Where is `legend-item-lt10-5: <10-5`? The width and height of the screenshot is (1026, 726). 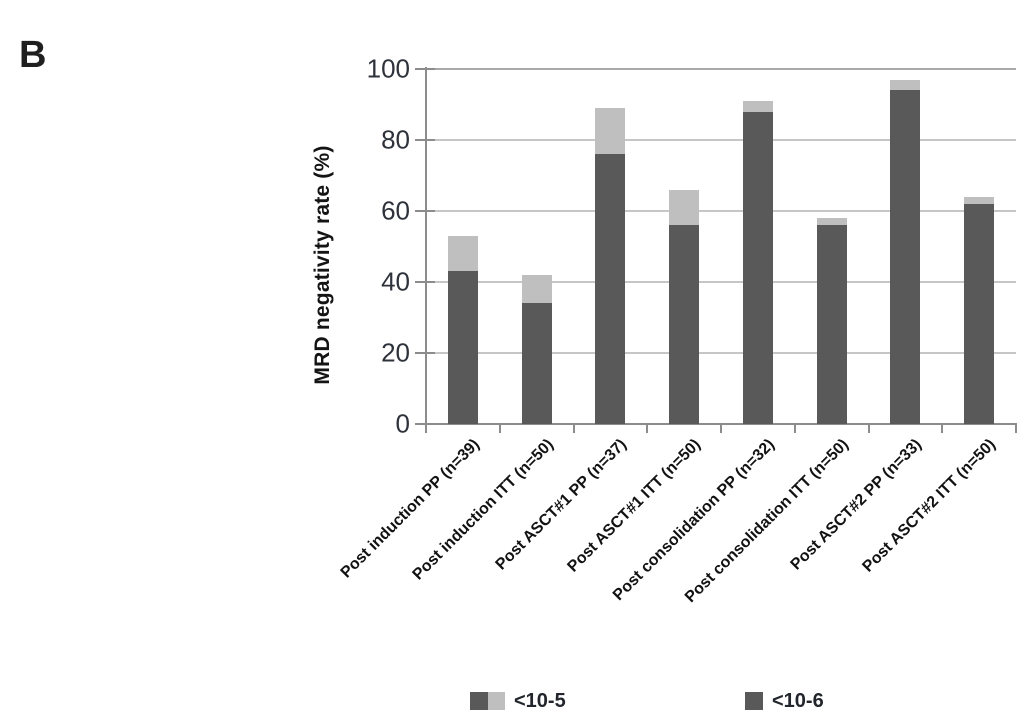
legend-item-lt10-5: <10-5 is located at coordinates (518, 701).